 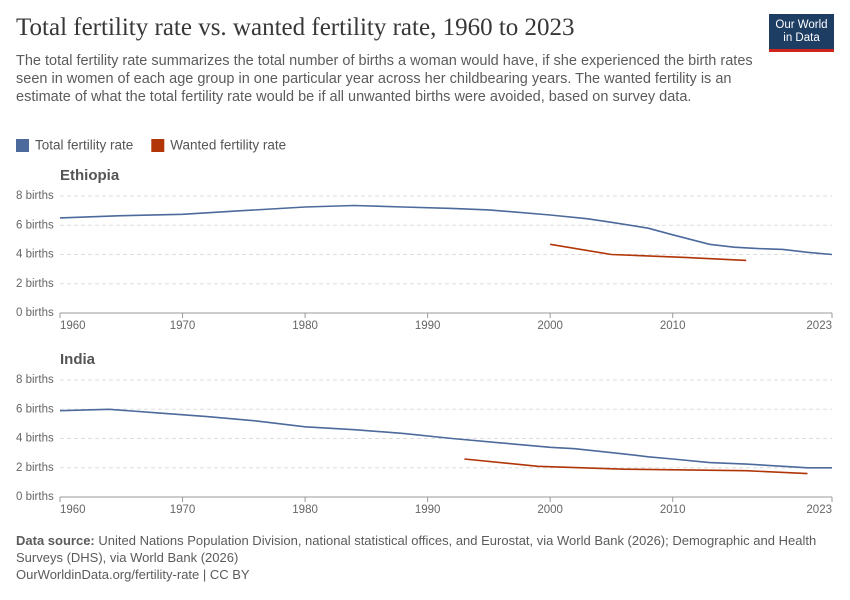 I want to click on source-label: Data source:, so click(x=55, y=540).